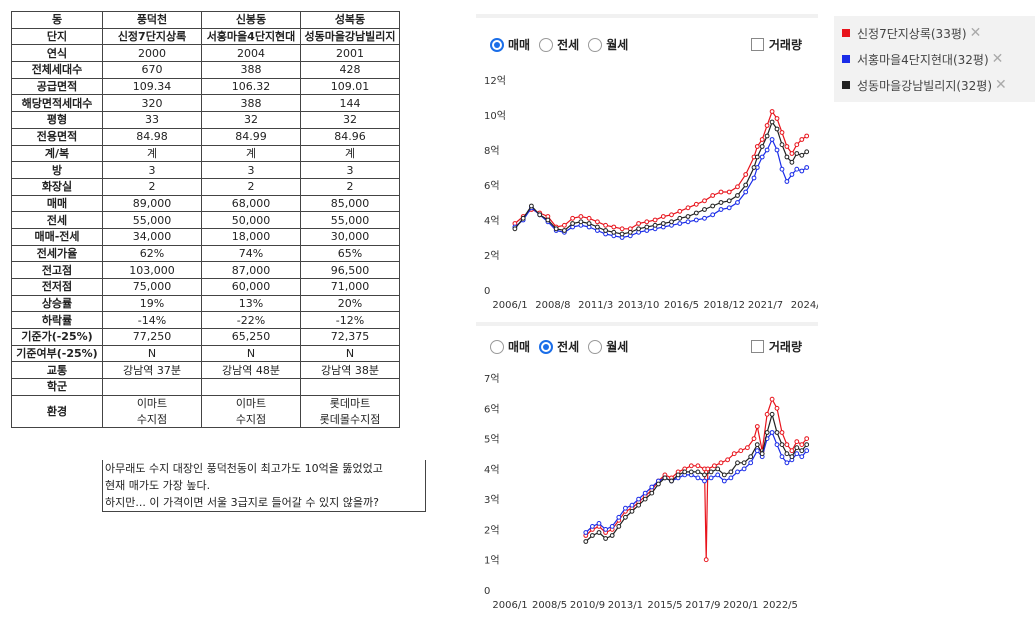 This screenshot has height=631, width=1035. I want to click on table-cell: 106.32, so click(251, 86).